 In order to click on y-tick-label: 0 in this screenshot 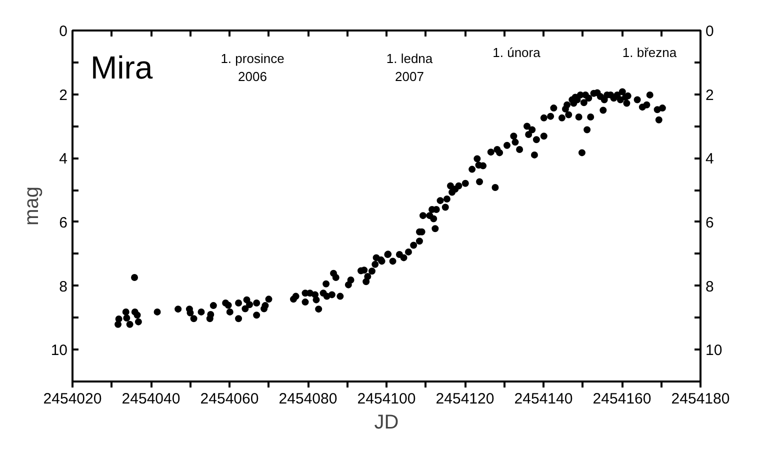, I will do `click(63, 31)`.